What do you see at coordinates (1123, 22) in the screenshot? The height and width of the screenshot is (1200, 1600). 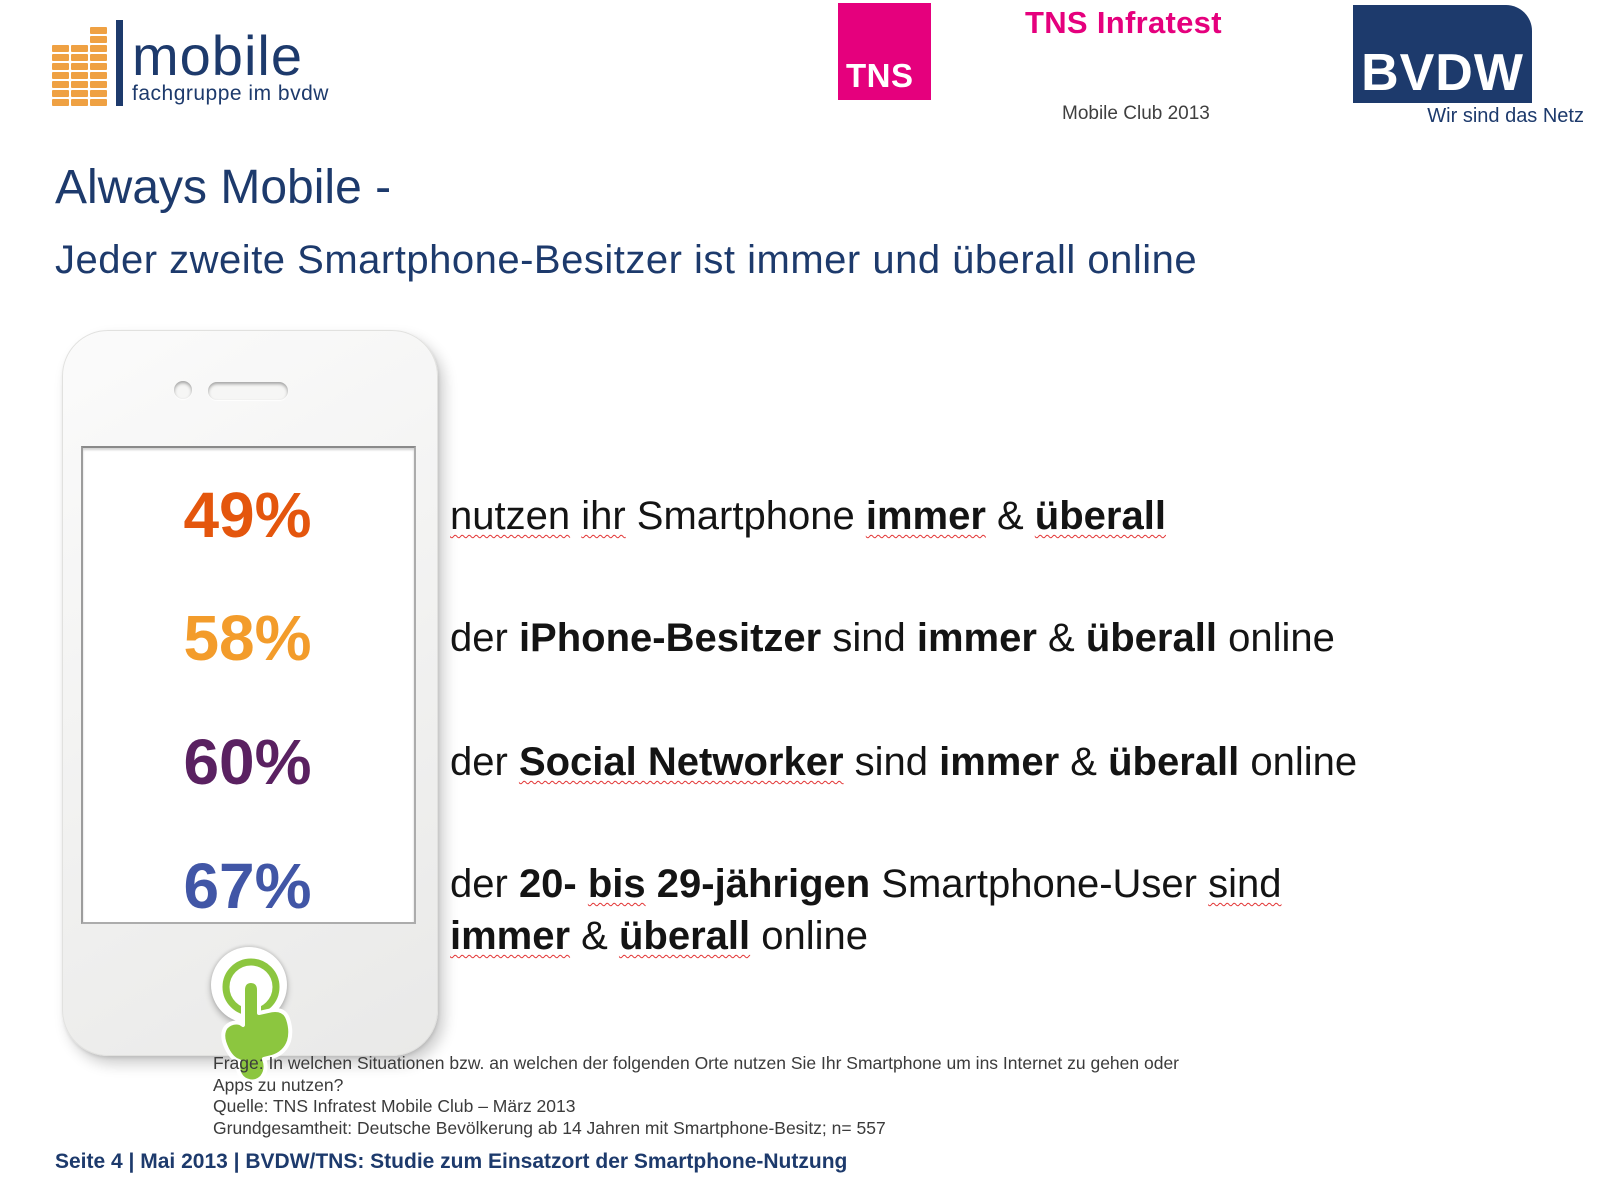 I see `tns-infratest-wordmark: TNS Infratest` at bounding box center [1123, 22].